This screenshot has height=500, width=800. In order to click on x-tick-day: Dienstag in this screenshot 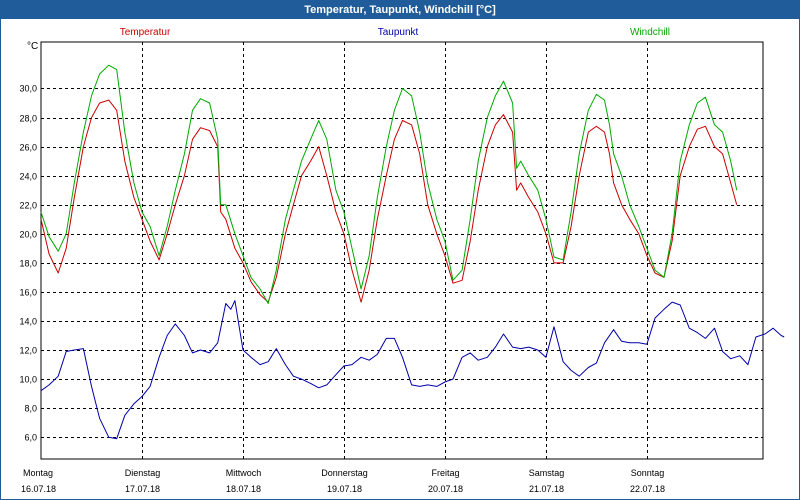, I will do `click(143, 473)`.